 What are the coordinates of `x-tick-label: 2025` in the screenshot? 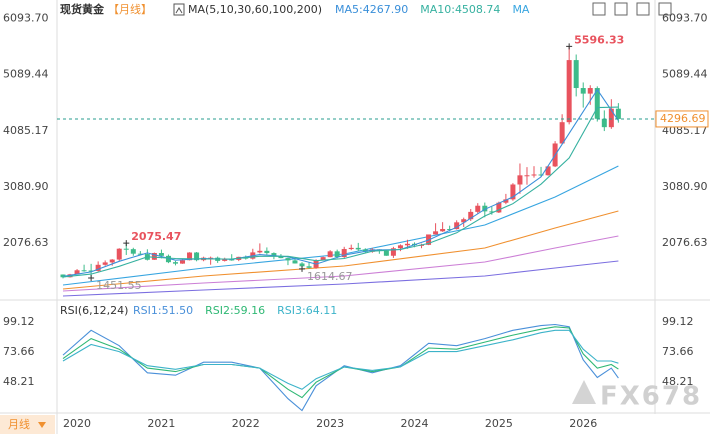 It's located at (499, 423).